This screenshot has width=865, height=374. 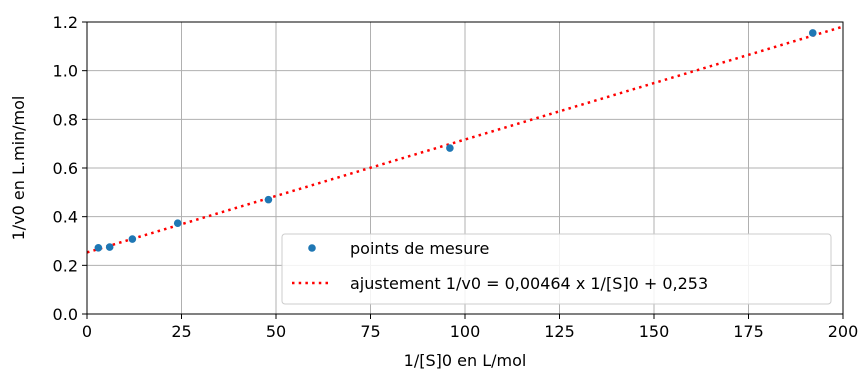 What do you see at coordinates (65, 71) in the screenshot?
I see `y-tick-label: 1.0` at bounding box center [65, 71].